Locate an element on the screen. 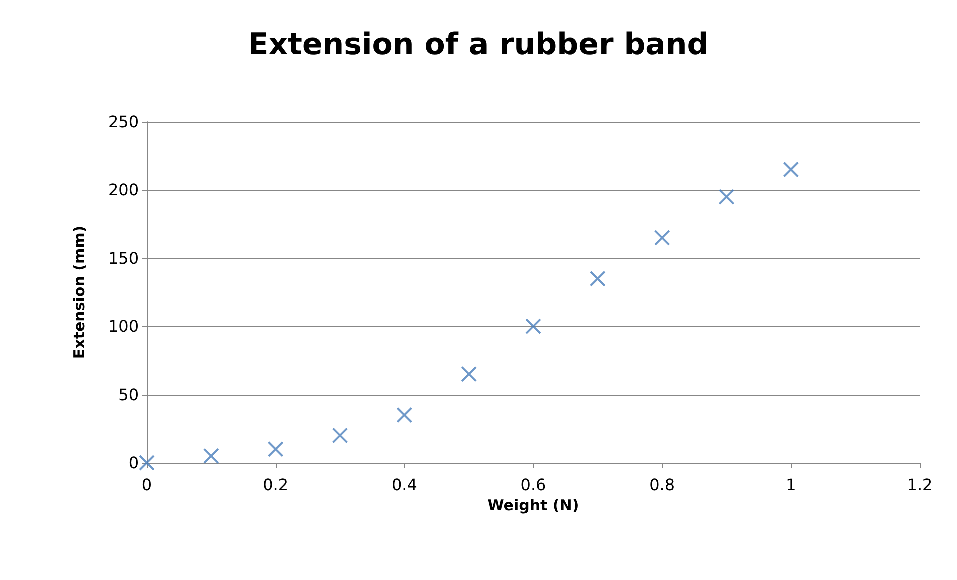 This screenshot has width=957, height=580. y-tick-label: 0 is located at coordinates (133, 463).